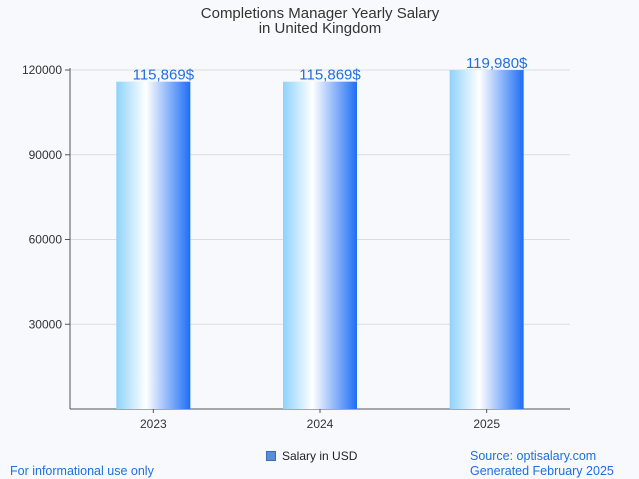 The image size is (639, 479). Describe the element at coordinates (320, 245) in the screenshot. I see `bar-2024` at that location.